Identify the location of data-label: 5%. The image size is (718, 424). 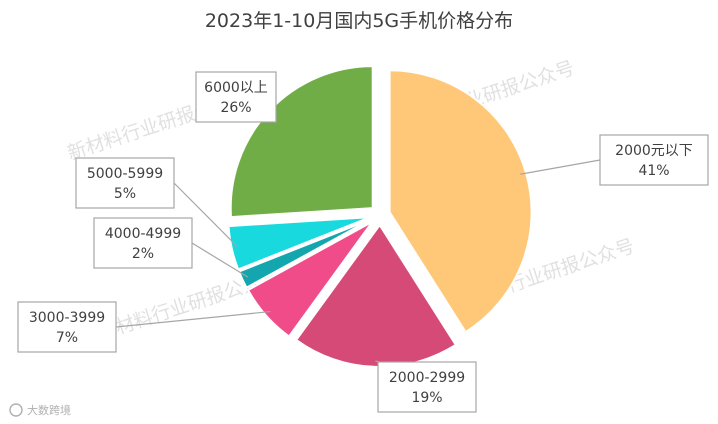
(125, 194).